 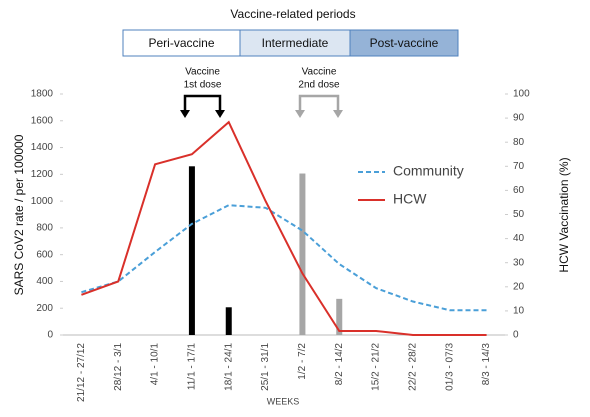 What do you see at coordinates (410, 199) in the screenshot?
I see `legend-label: HCW` at bounding box center [410, 199].